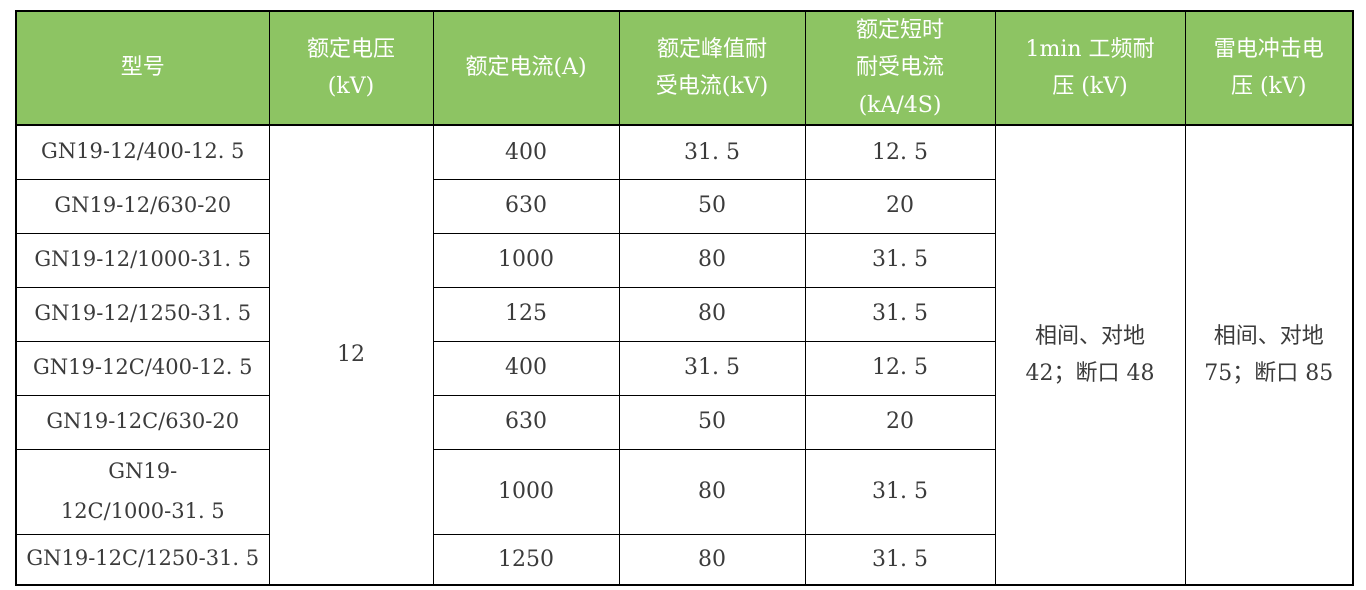 This screenshot has height=590, width=1366. Describe the element at coordinates (1269, 68) in the screenshot. I see `column-header-lightning-impulse-voltage: 雷电冲击电 压 (kV)` at that location.